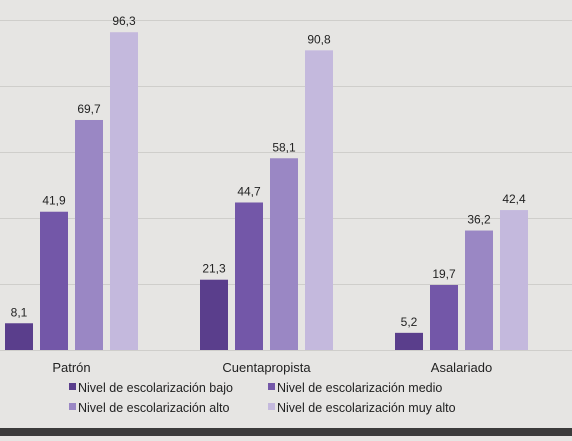  What do you see at coordinates (461, 367) in the screenshot?
I see `category-label: Asalariado` at bounding box center [461, 367].